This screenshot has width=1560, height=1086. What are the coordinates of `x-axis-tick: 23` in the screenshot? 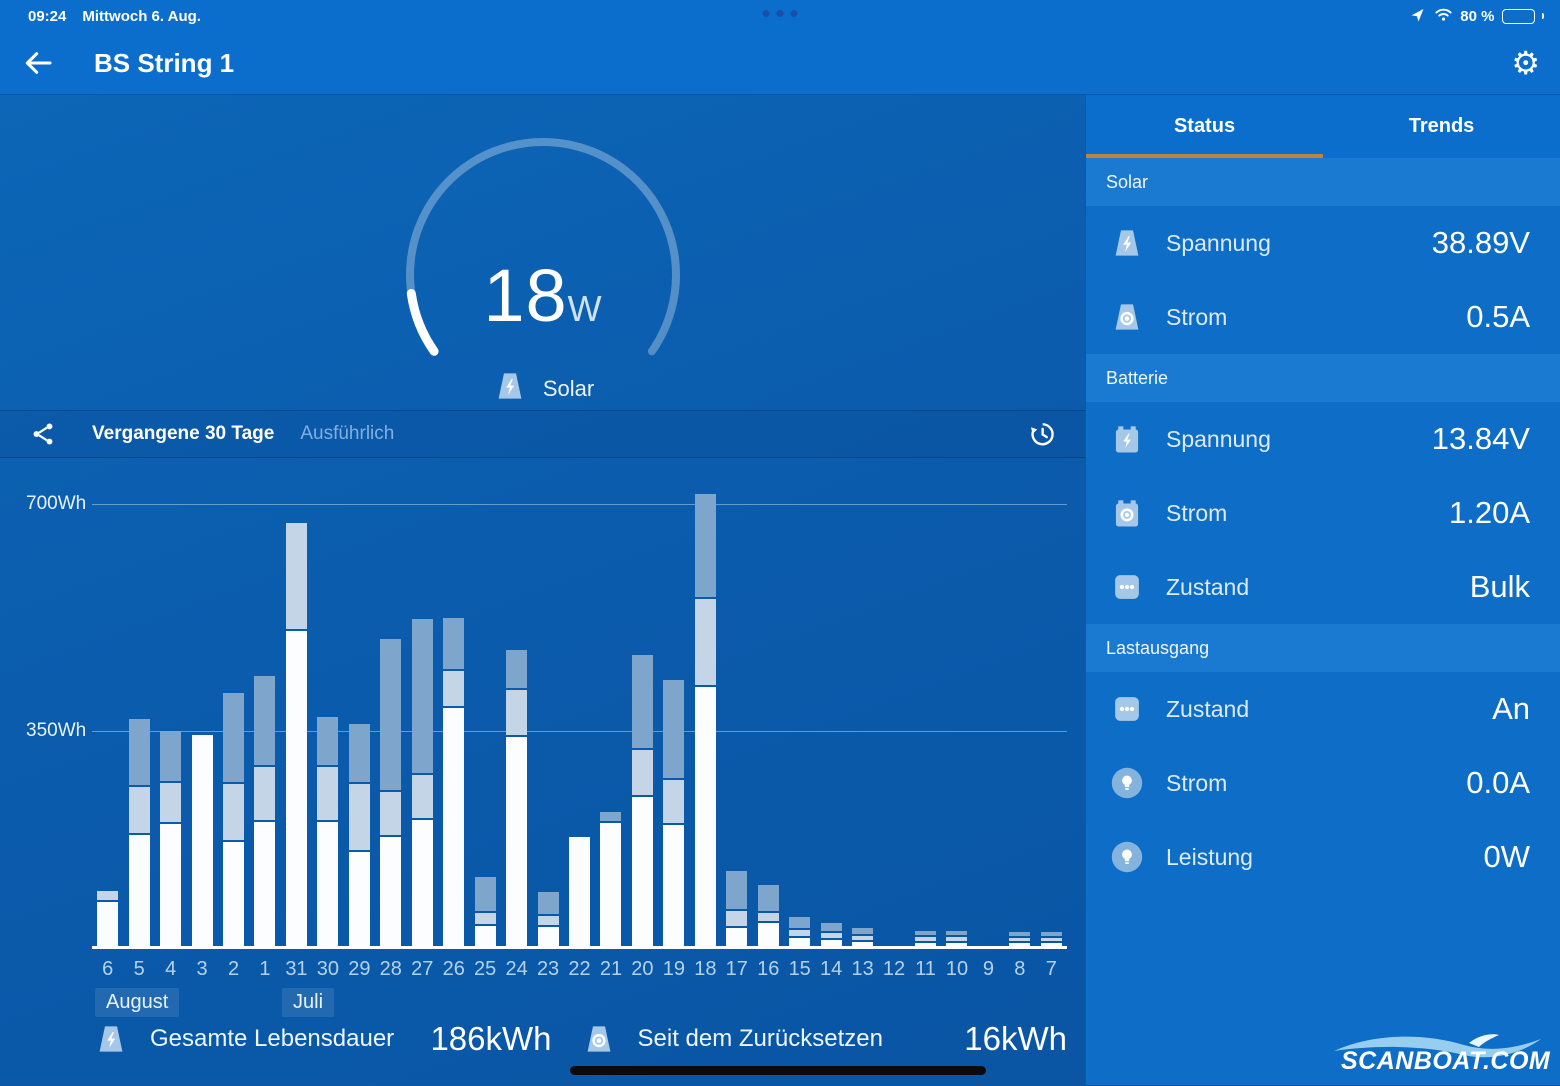 It's located at (547, 969).